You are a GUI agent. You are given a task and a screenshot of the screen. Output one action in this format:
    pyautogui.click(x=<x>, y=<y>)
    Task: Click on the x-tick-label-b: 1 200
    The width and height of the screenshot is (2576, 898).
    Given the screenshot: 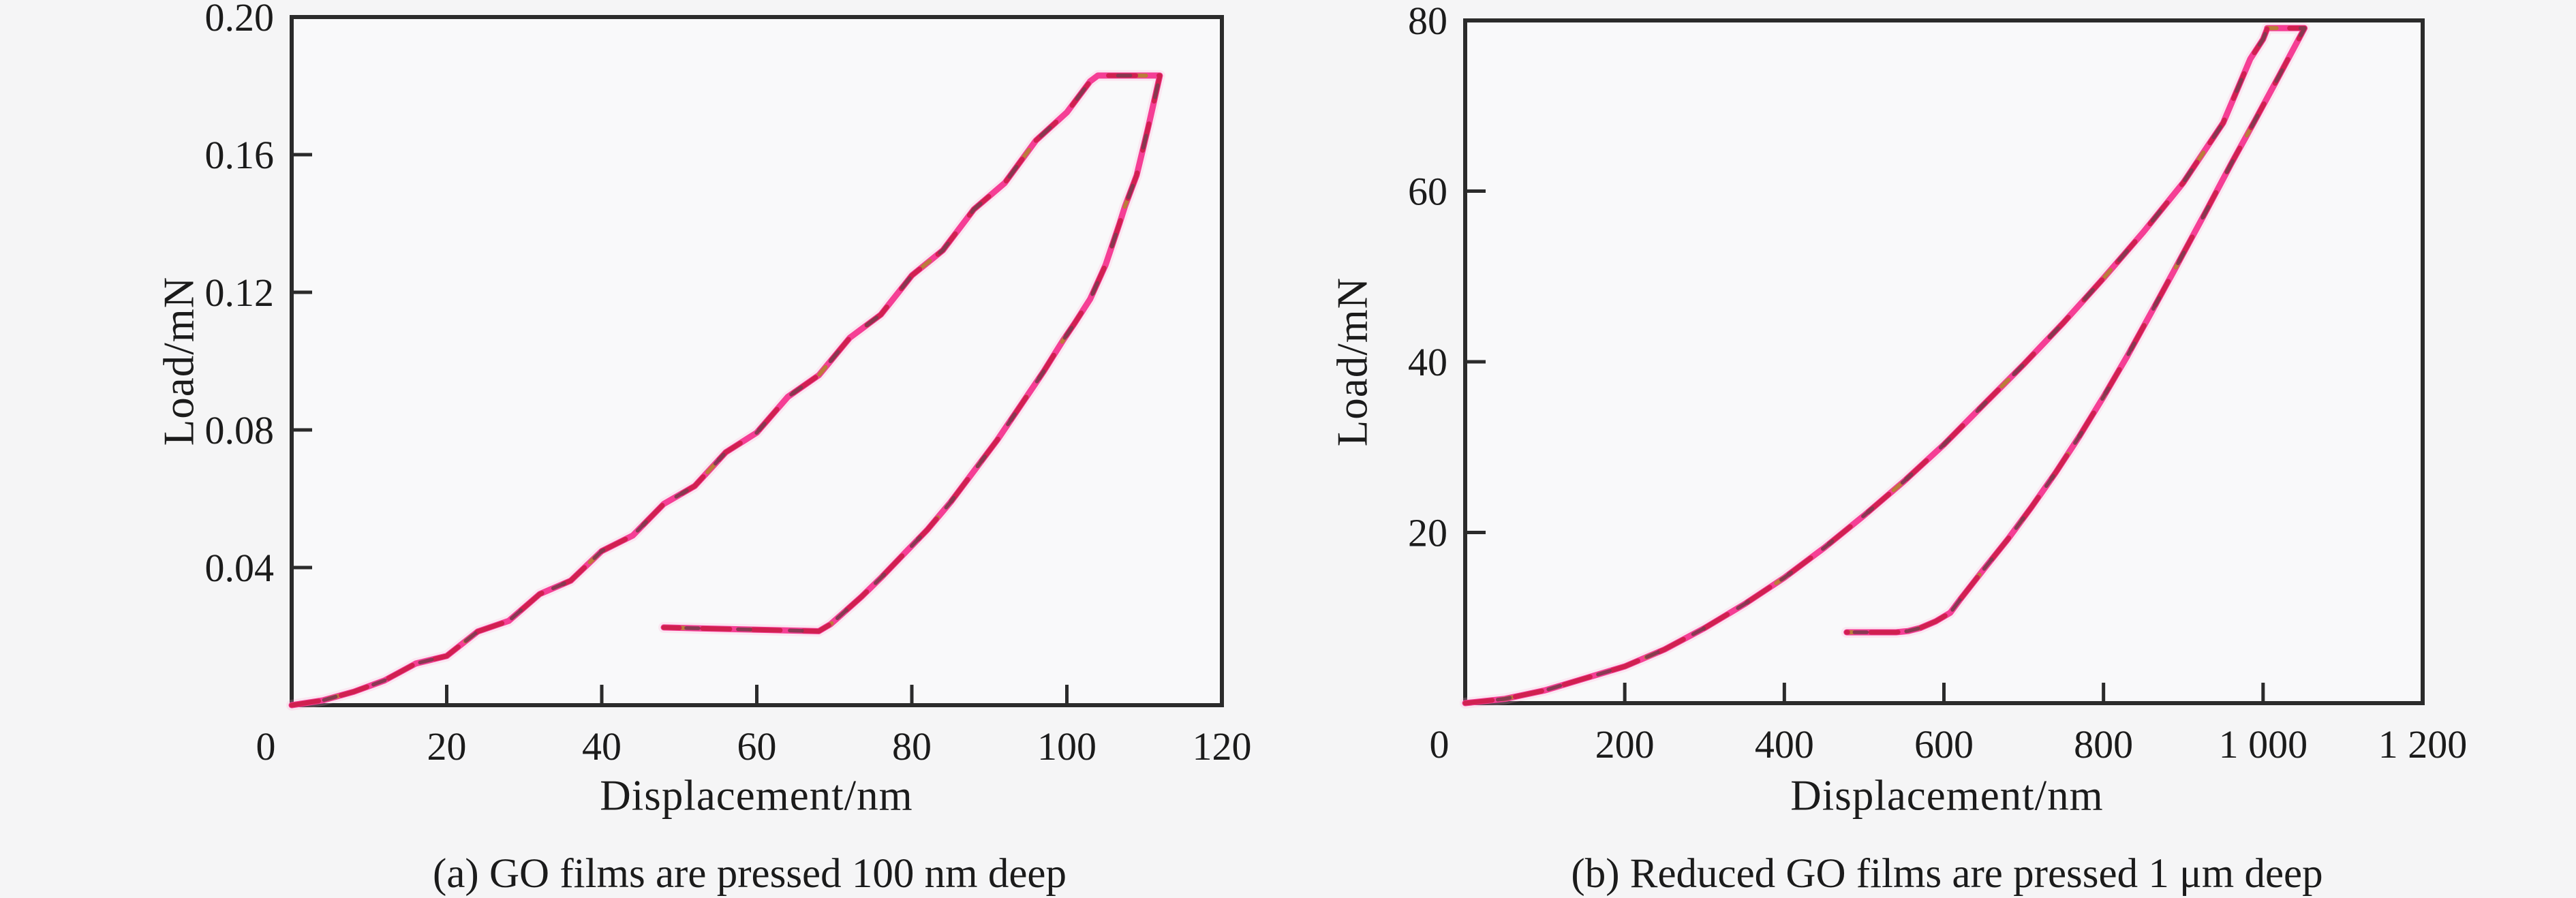 What is the action you would take?
    pyautogui.click(x=2423, y=744)
    